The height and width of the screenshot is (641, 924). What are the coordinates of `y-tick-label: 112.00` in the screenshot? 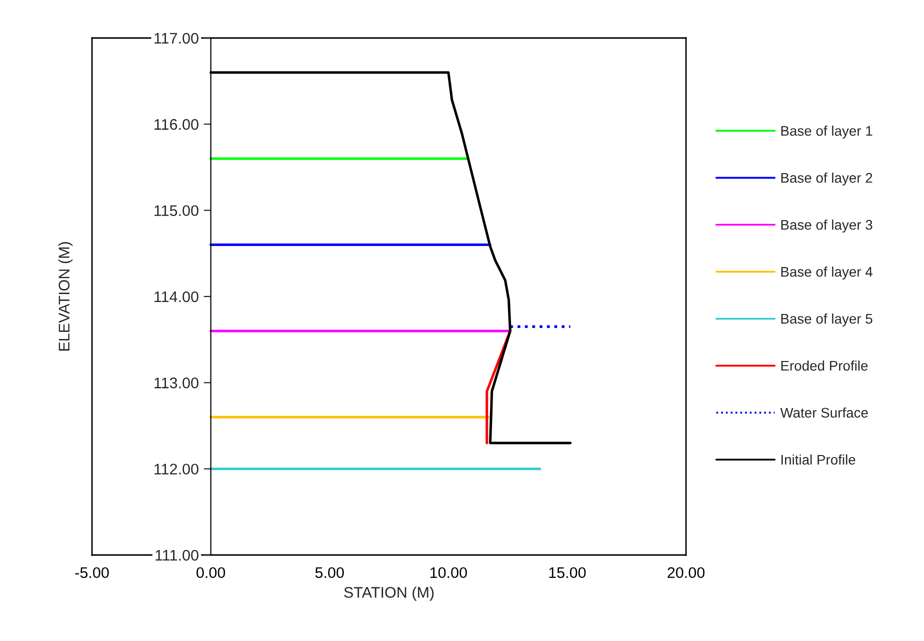 It's located at (176, 469).